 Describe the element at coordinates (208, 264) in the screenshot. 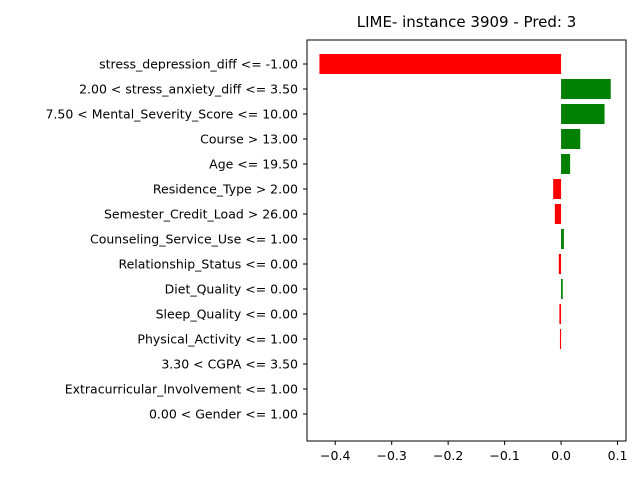

I see `y-tick-label-8: Relationship_Status <= 0.00` at that location.